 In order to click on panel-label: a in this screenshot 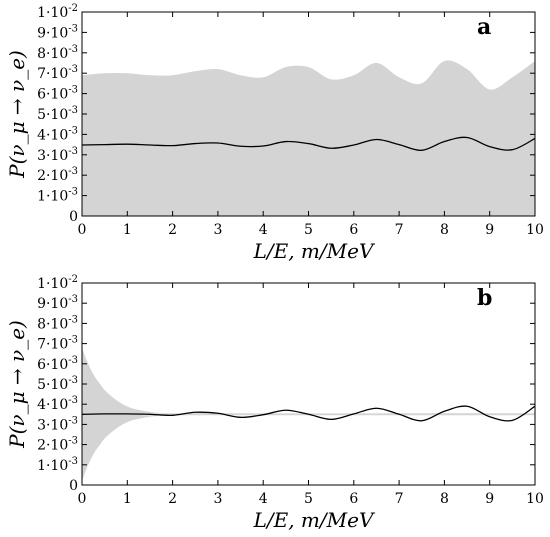, I will do `click(484, 27)`.